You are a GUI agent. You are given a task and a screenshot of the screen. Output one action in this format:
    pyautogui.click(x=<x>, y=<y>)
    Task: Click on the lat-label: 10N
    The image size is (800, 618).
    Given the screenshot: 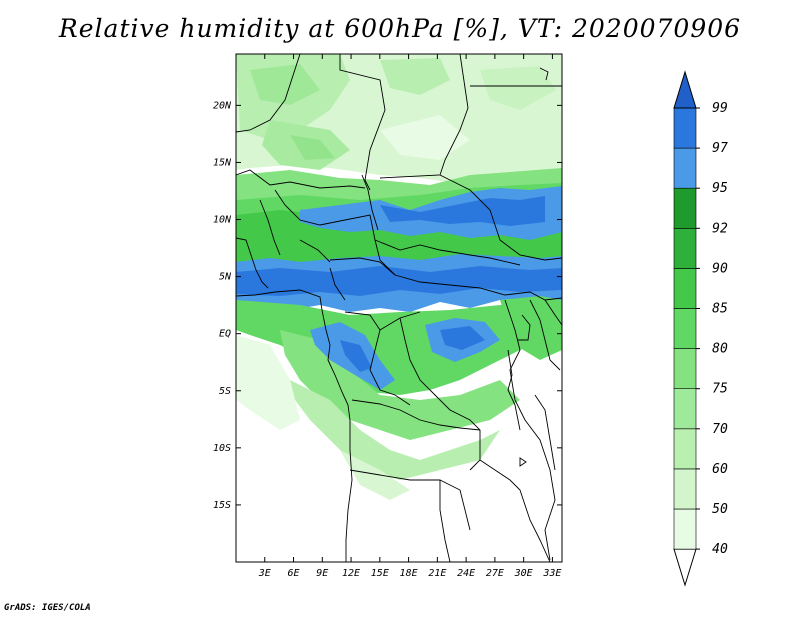 What is the action you would take?
    pyautogui.click(x=222, y=220)
    